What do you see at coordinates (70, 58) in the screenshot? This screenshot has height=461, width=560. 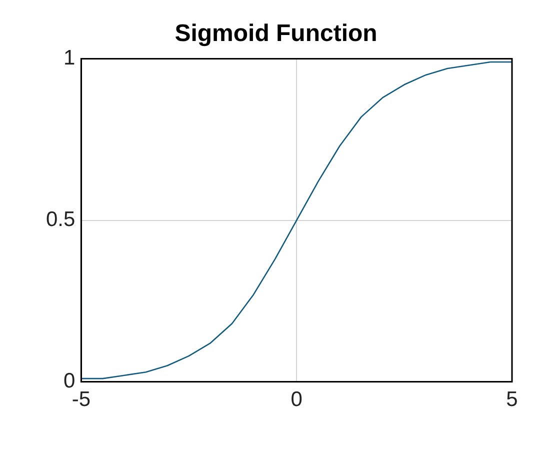 I see `y-tick-label: 1` at bounding box center [70, 58].